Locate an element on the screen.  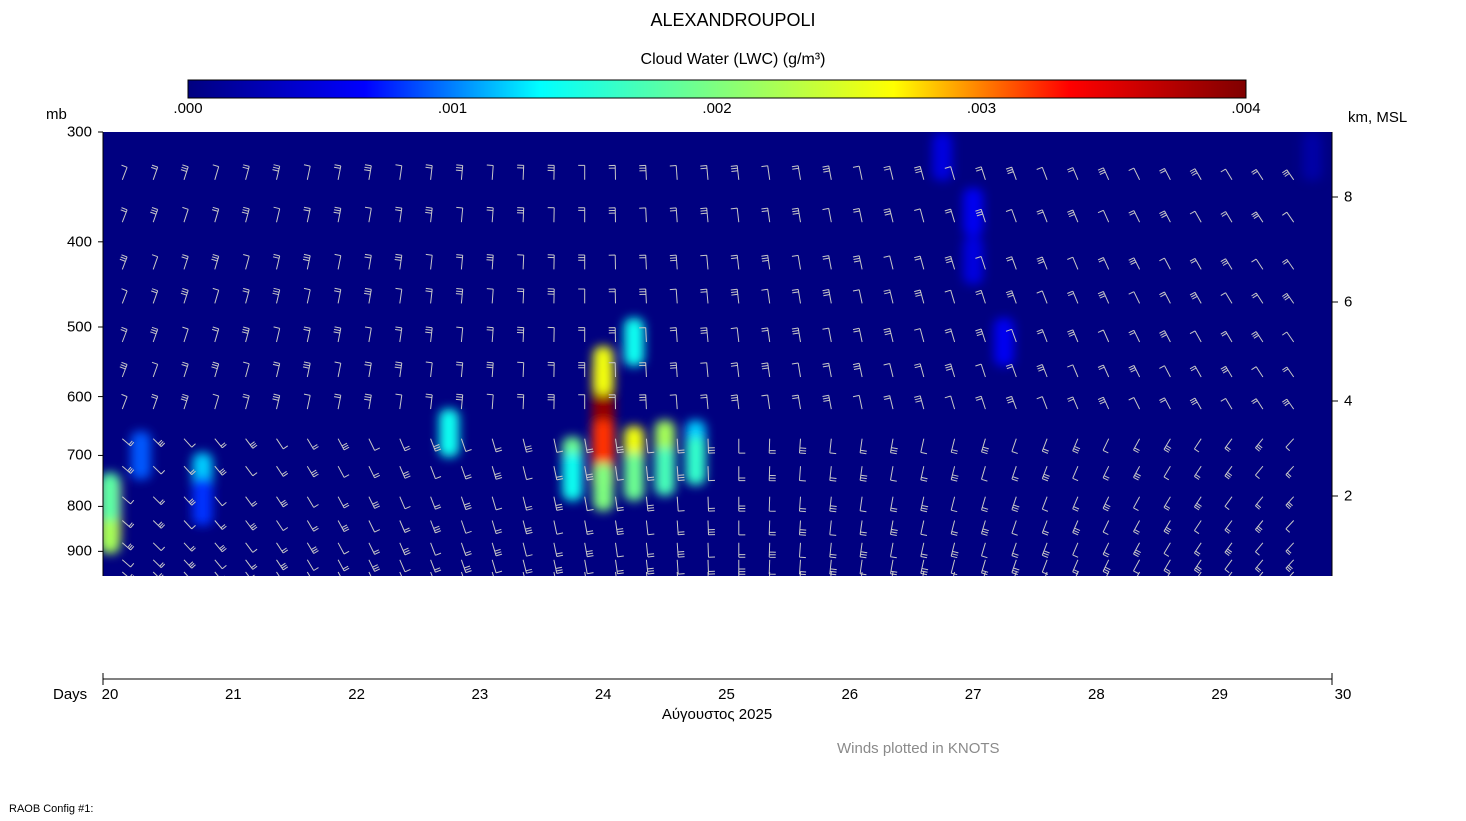
height-tick-label: 6 is located at coordinates (1348, 302).